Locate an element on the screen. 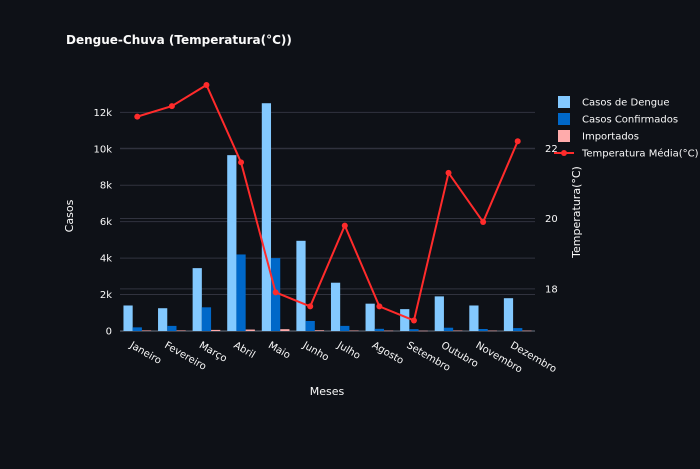  y-tick-label: 12k is located at coordinates (102, 113).